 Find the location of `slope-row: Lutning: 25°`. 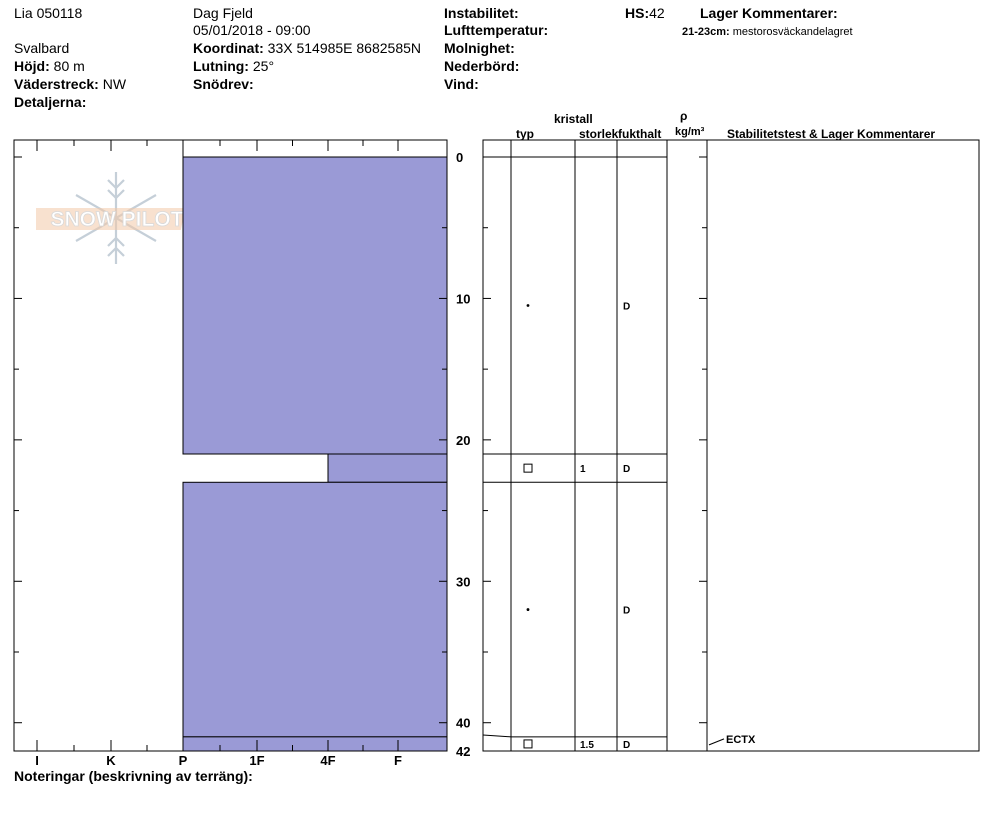

slope-row: Lutning: 25° is located at coordinates (233, 66).